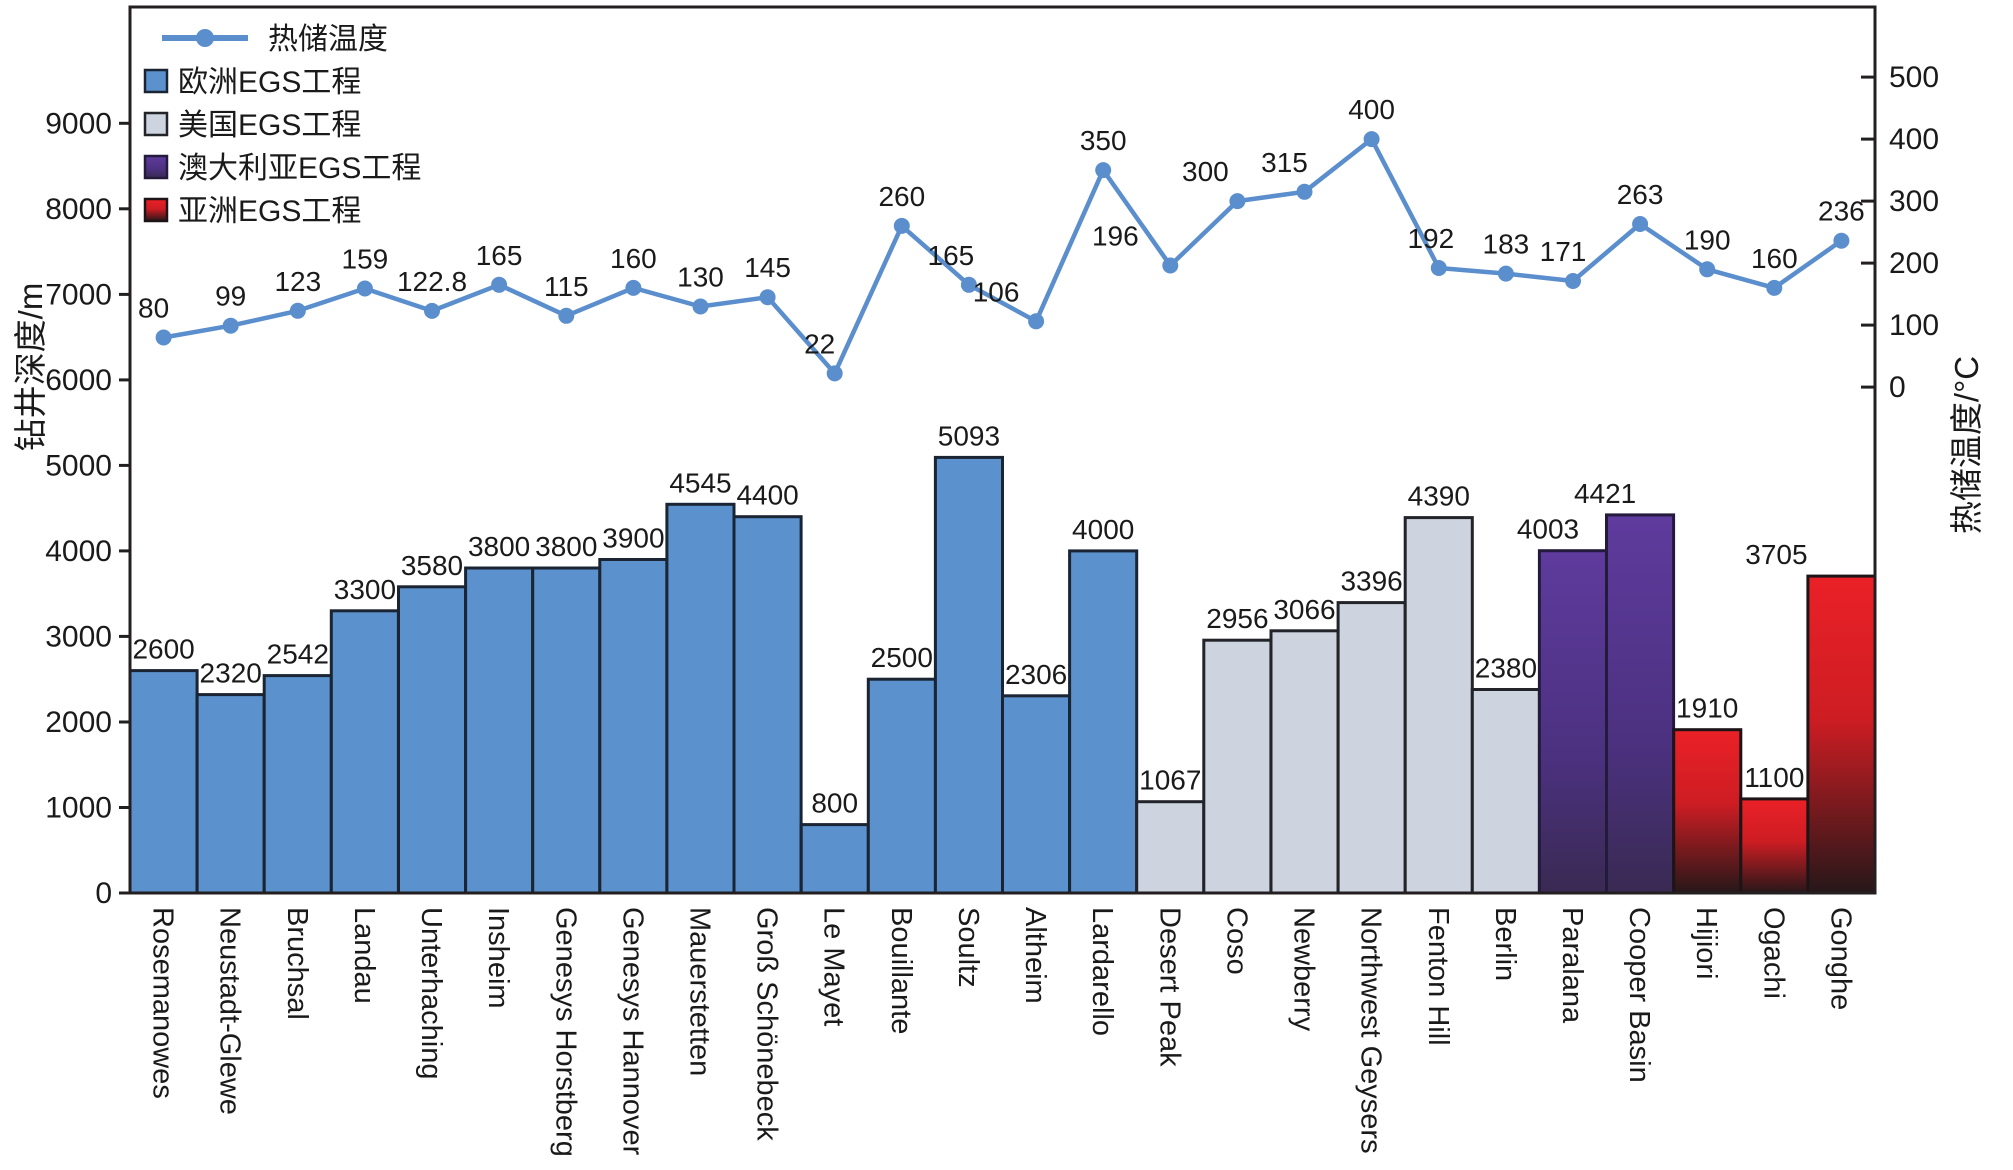  What do you see at coordinates (767, 267) in the screenshot?
I see `line-value-label: 145` at bounding box center [767, 267].